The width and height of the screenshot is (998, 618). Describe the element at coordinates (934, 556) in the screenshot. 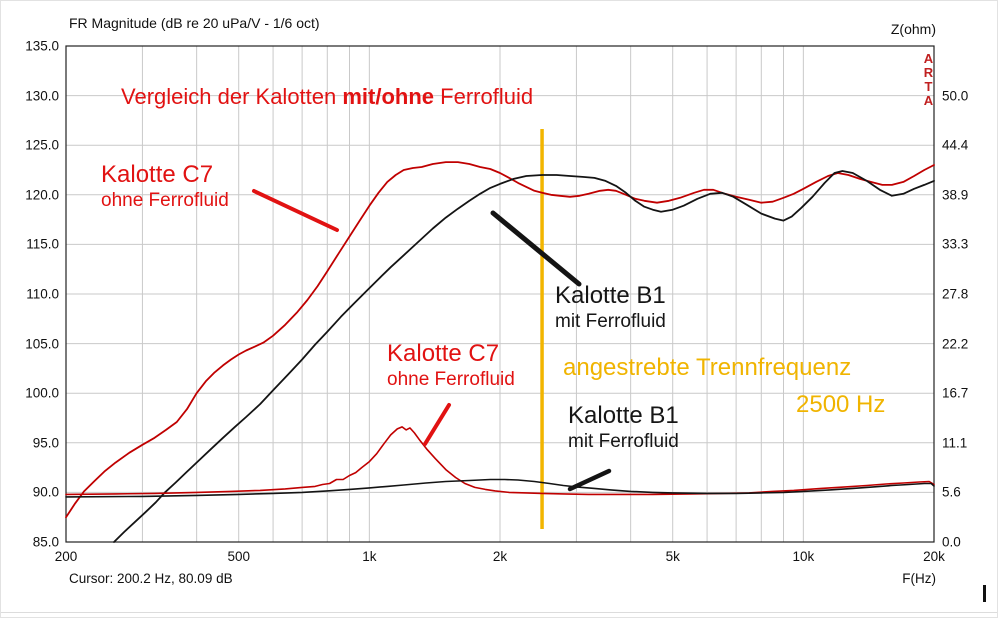

I see `x-axis-tick: 20k` at that location.